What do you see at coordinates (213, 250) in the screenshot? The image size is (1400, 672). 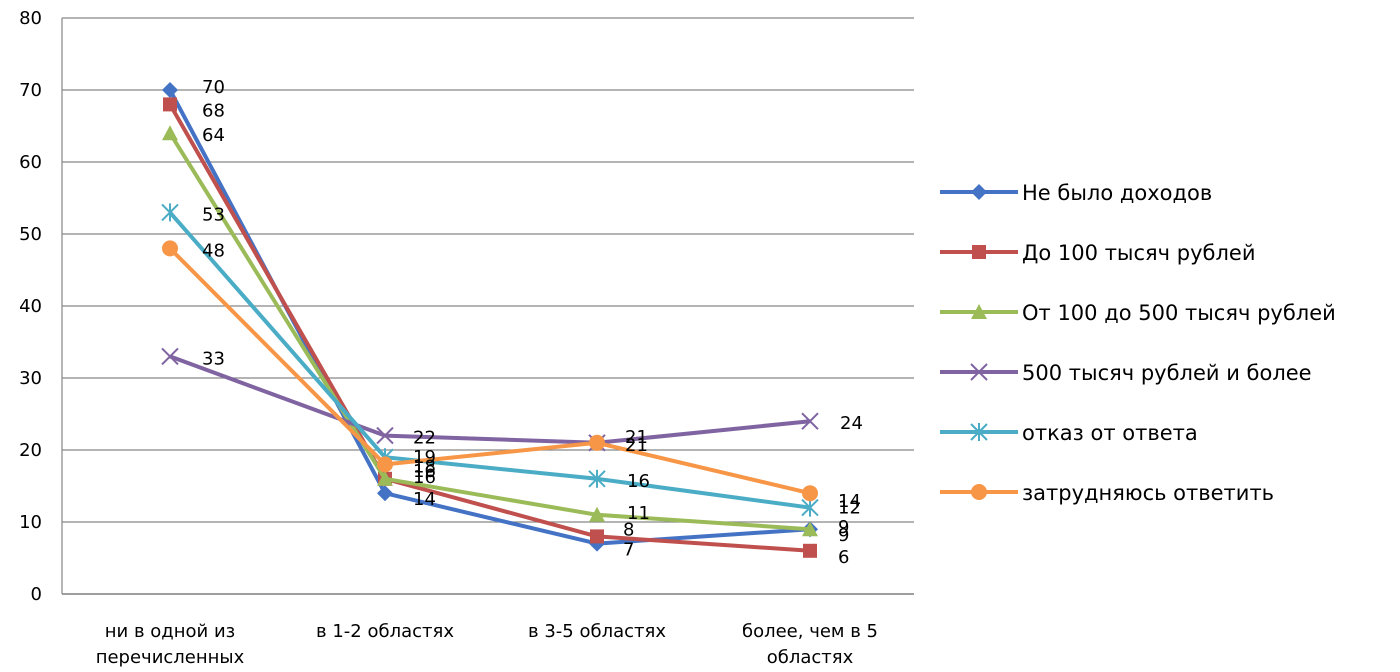 I see `data-label: 48` at bounding box center [213, 250].